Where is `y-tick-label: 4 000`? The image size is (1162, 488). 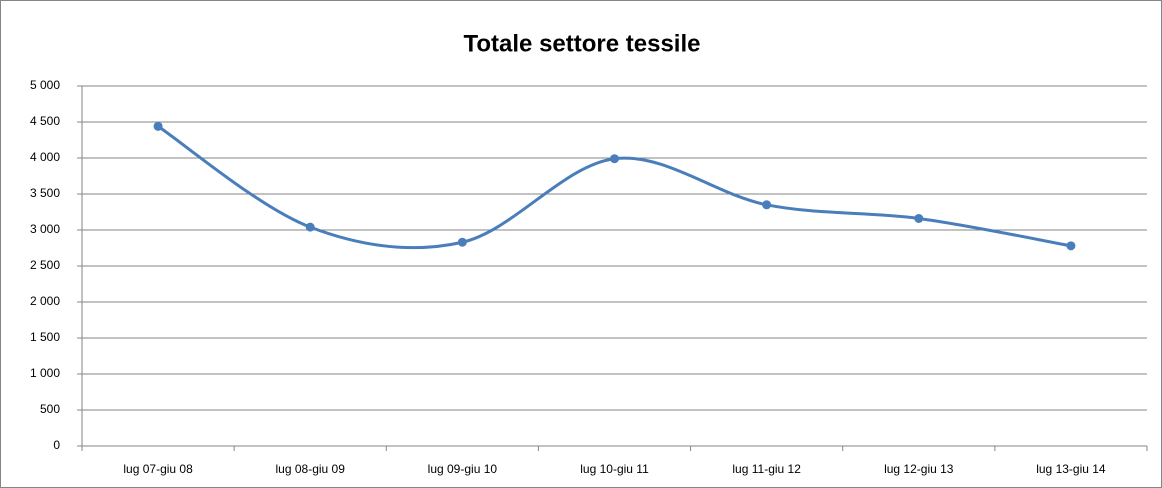 y-tick-label: 4 000 is located at coordinates (45, 157).